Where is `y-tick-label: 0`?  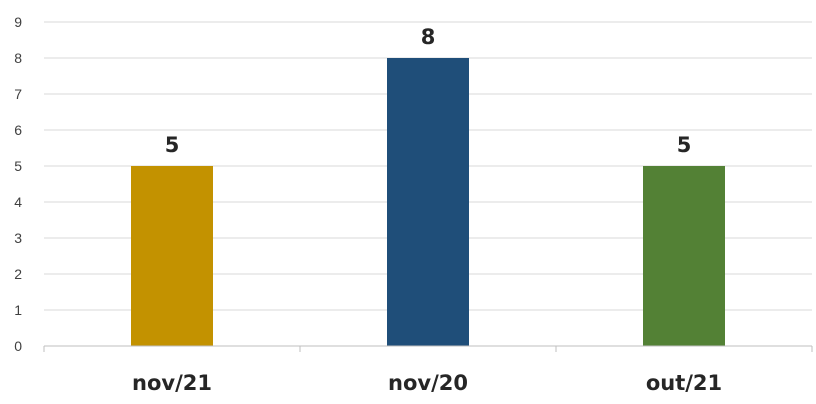 y-tick-label: 0 is located at coordinates (18, 346).